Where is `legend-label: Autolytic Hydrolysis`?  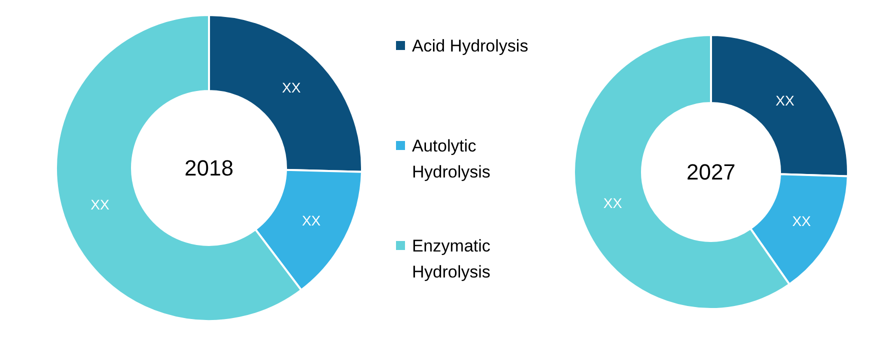
legend-label: Autolytic Hydrolysis is located at coordinates (451, 159).